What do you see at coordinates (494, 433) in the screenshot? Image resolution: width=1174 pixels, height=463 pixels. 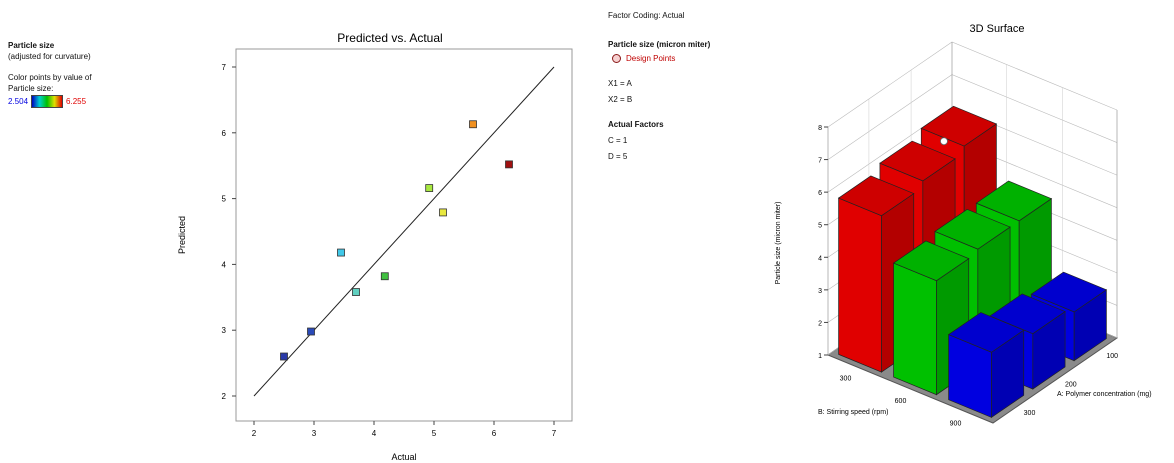 I see `x-tick-label: 6` at bounding box center [494, 433].